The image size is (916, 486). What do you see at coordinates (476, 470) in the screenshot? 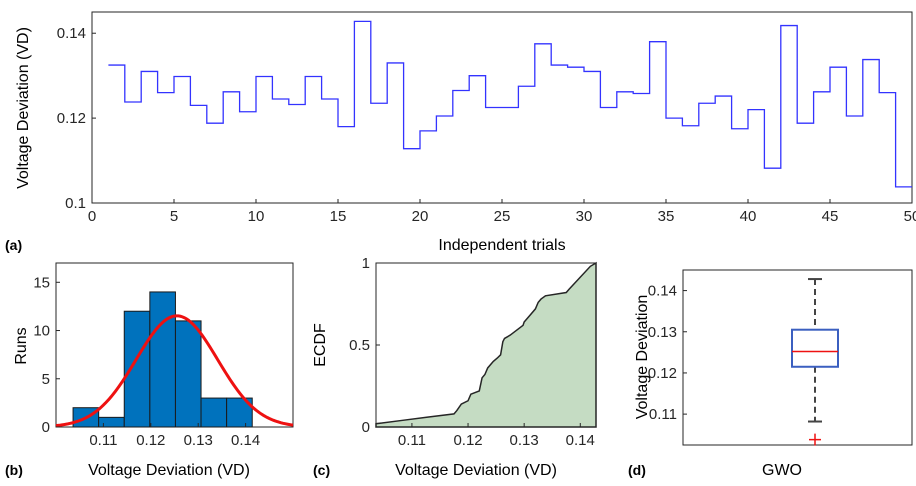
I see `xlabel-c: Voltage Deviation (VD)` at bounding box center [476, 470].